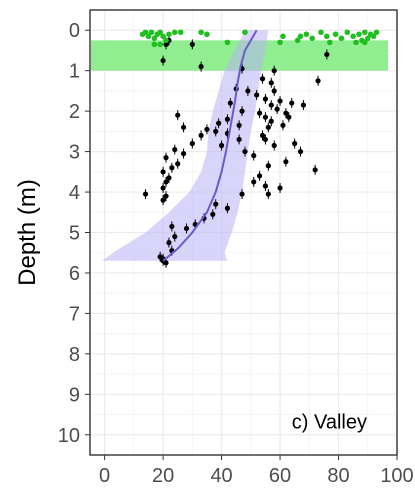 This screenshot has width=415, height=497. I want to click on y-tick-label: 10, so click(69, 436).